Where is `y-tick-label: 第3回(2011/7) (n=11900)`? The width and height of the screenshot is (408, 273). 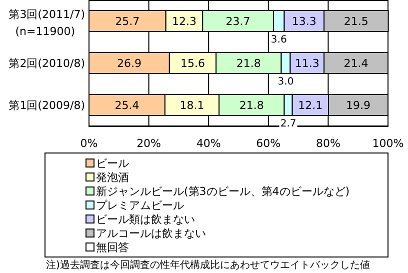 y-tick-label: 第3回(2011/7) (n=11900) is located at coordinates (46, 23).